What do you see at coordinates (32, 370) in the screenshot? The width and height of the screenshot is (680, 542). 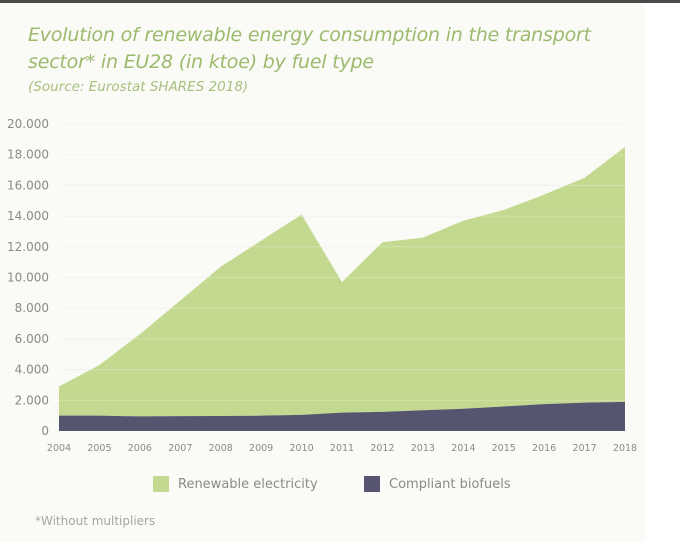 I see `y-tick-label: 4.000` at bounding box center [32, 370].